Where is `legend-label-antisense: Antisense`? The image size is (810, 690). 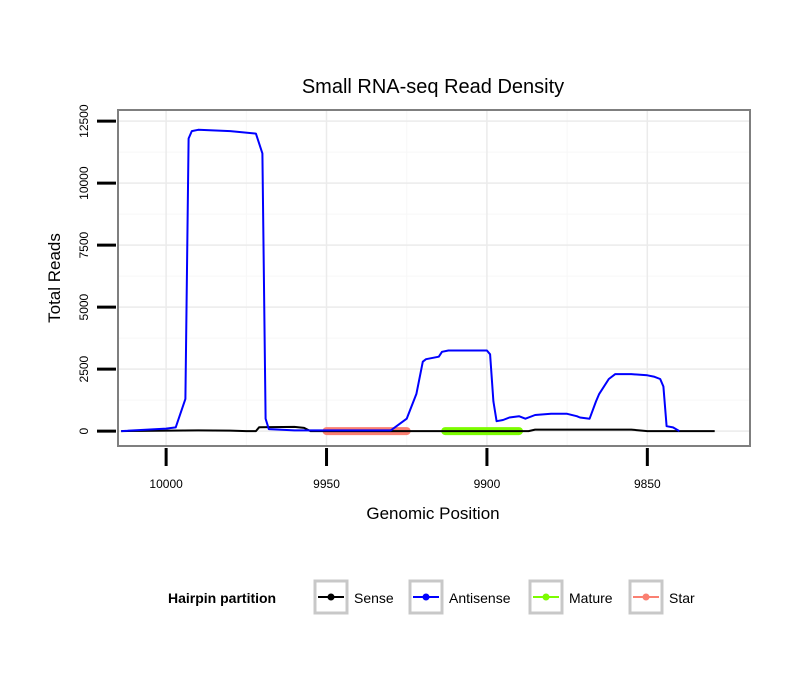 legend-label-antisense: Antisense is located at coordinates (480, 598).